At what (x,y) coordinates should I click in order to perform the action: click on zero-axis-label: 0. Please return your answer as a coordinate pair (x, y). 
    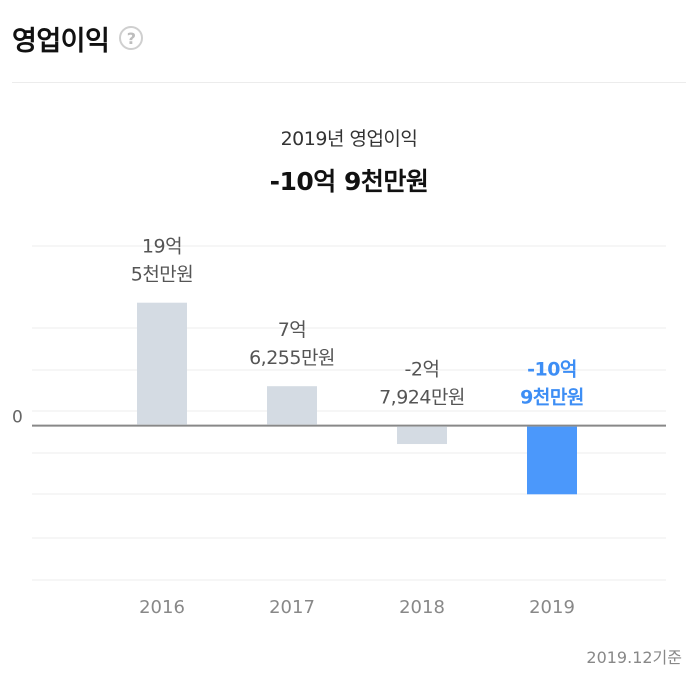
    Looking at the image, I should click on (17, 418).